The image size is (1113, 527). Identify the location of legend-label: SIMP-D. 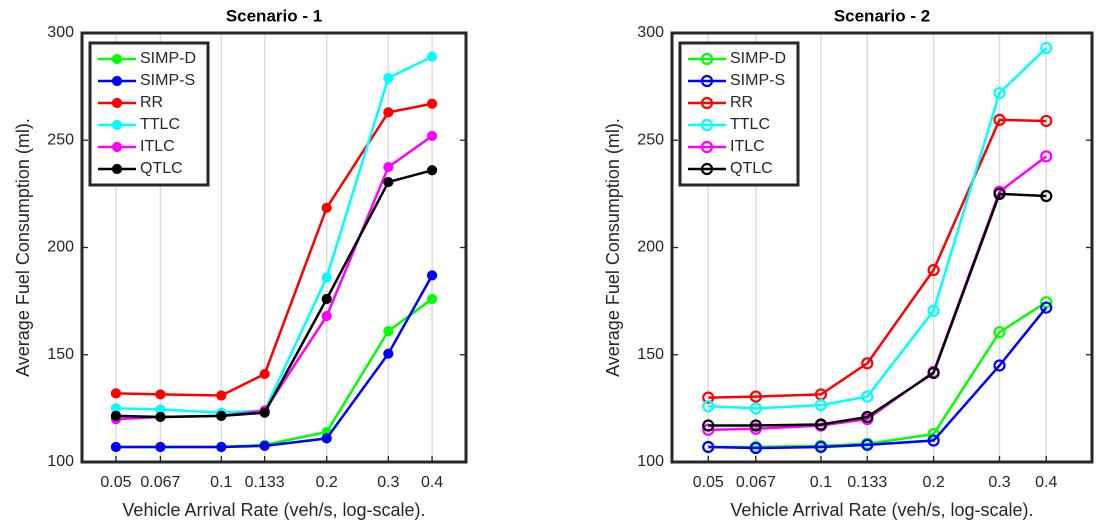
(758, 58).